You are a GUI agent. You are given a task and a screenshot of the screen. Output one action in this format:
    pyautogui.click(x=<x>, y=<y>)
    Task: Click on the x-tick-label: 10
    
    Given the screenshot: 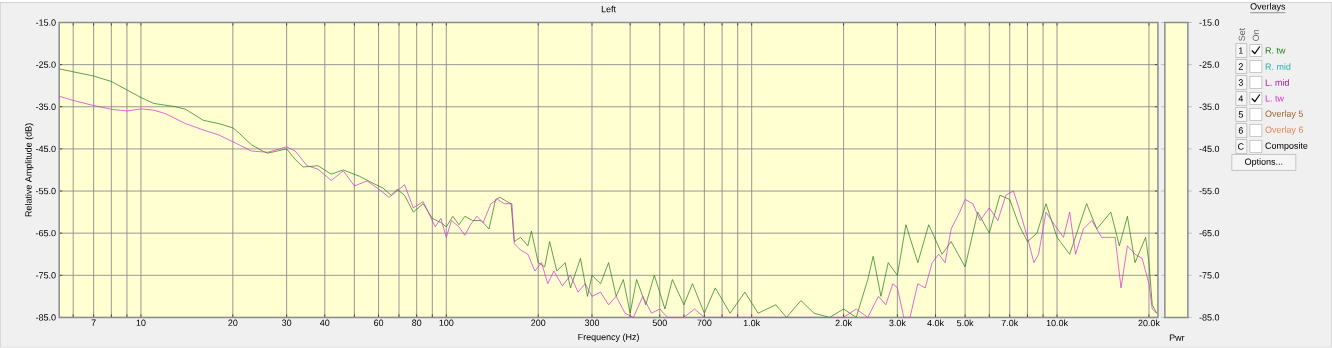 What is the action you would take?
    pyautogui.click(x=141, y=323)
    